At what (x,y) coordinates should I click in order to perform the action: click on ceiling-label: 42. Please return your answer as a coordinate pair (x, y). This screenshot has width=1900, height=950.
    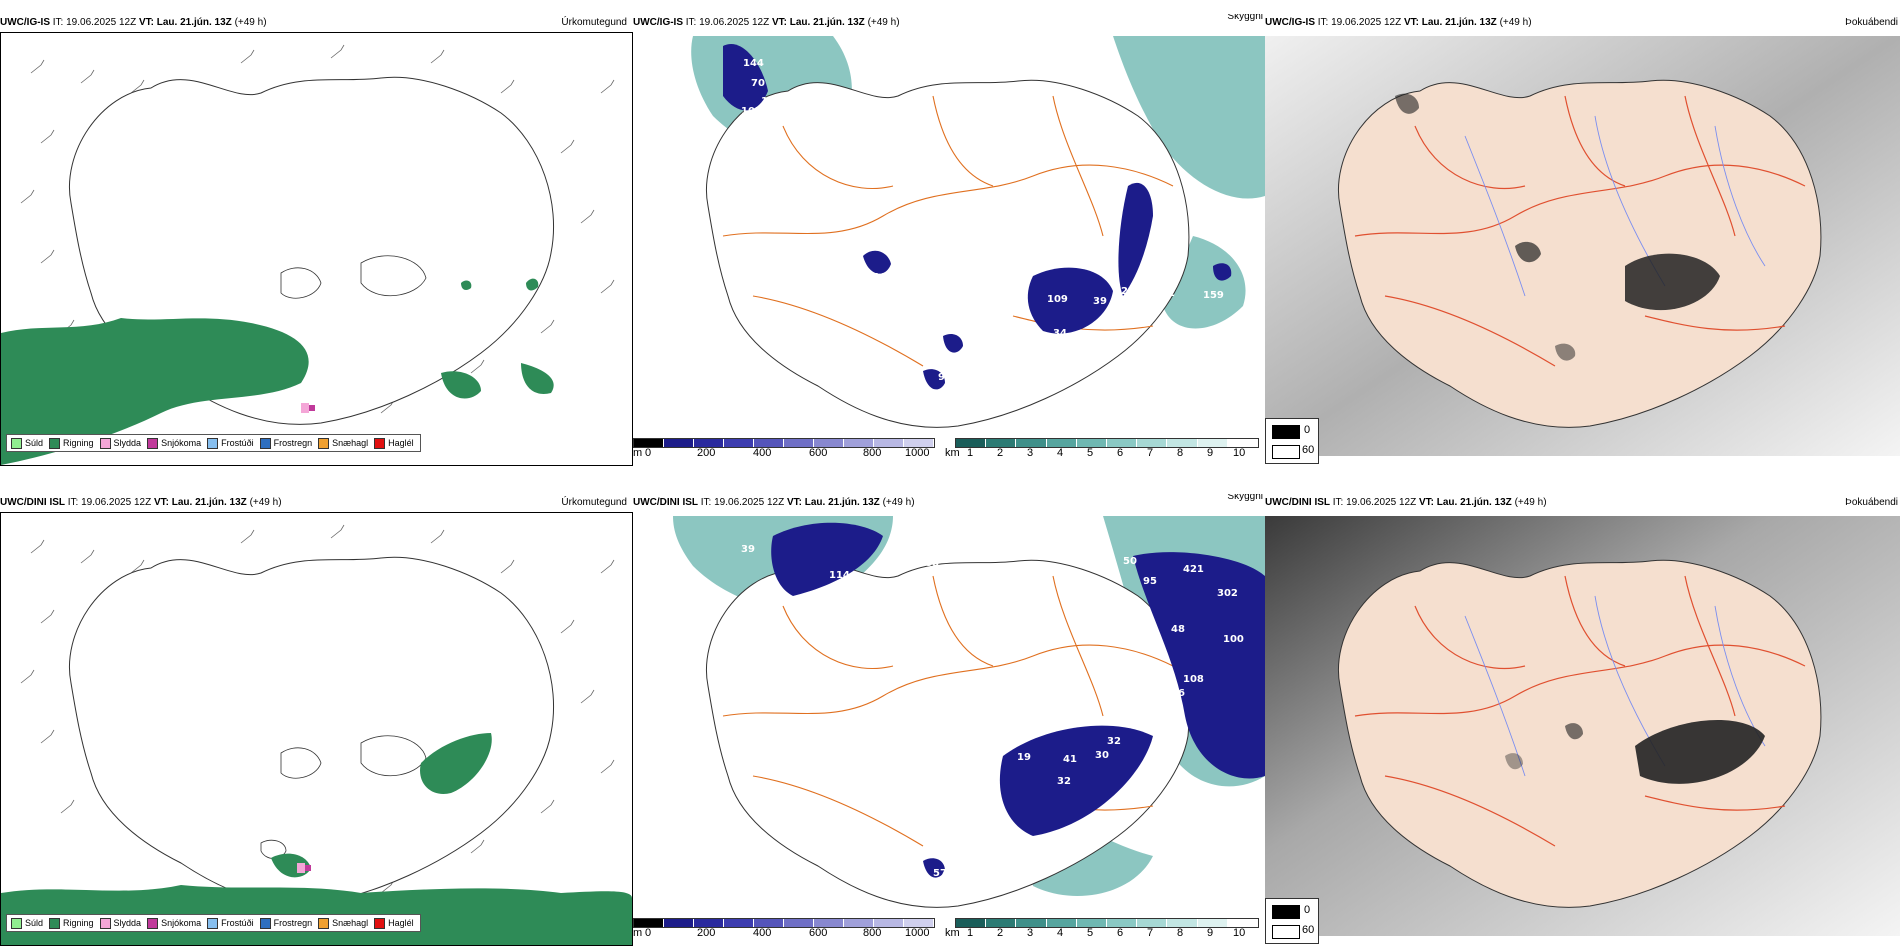
    Looking at the image, I should click on (1168, 293).